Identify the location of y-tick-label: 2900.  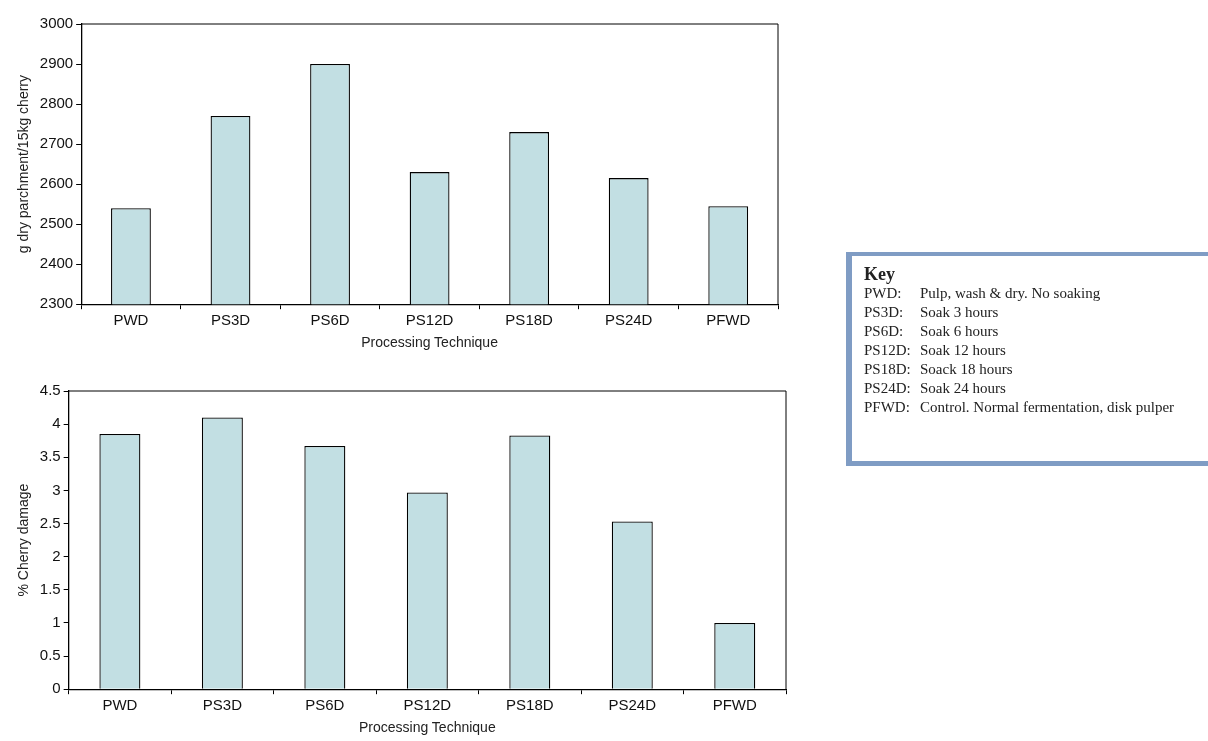
(56, 63).